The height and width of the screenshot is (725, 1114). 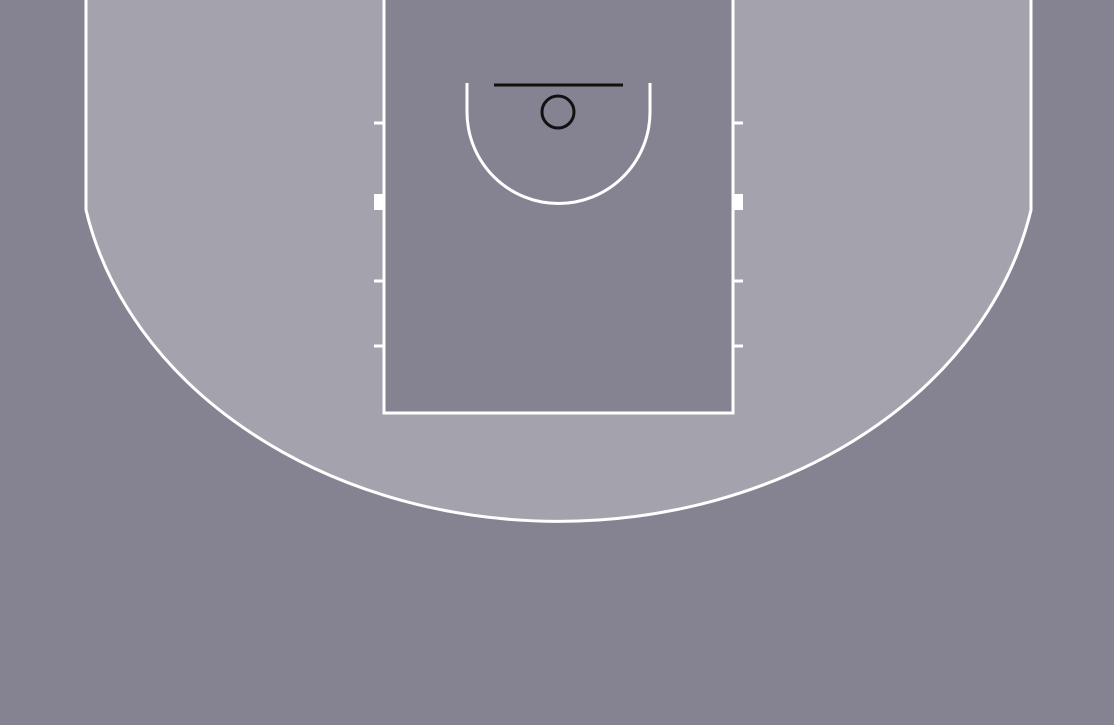 I want to click on restricted-area-arc, so click(x=558, y=144).